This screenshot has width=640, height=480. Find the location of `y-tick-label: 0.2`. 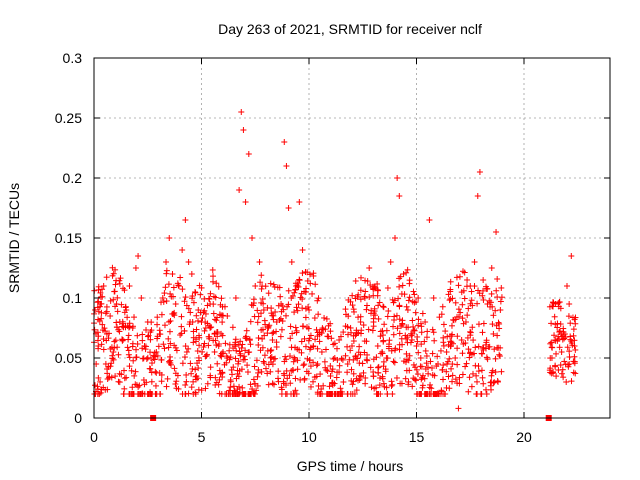

y-tick-label: 0.2 is located at coordinates (73, 178).